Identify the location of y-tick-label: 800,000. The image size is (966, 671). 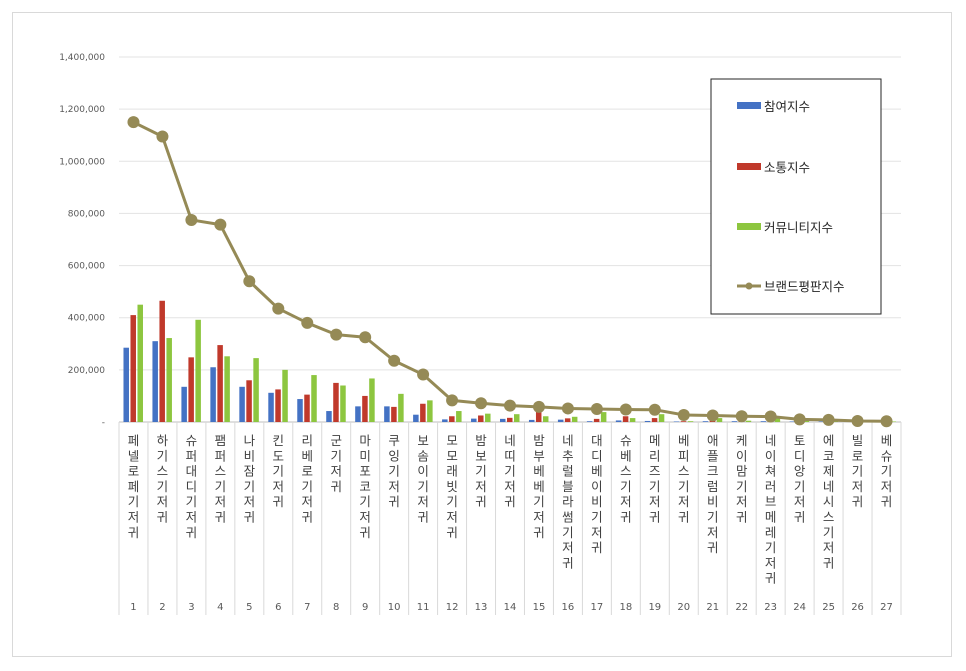
(86, 214).